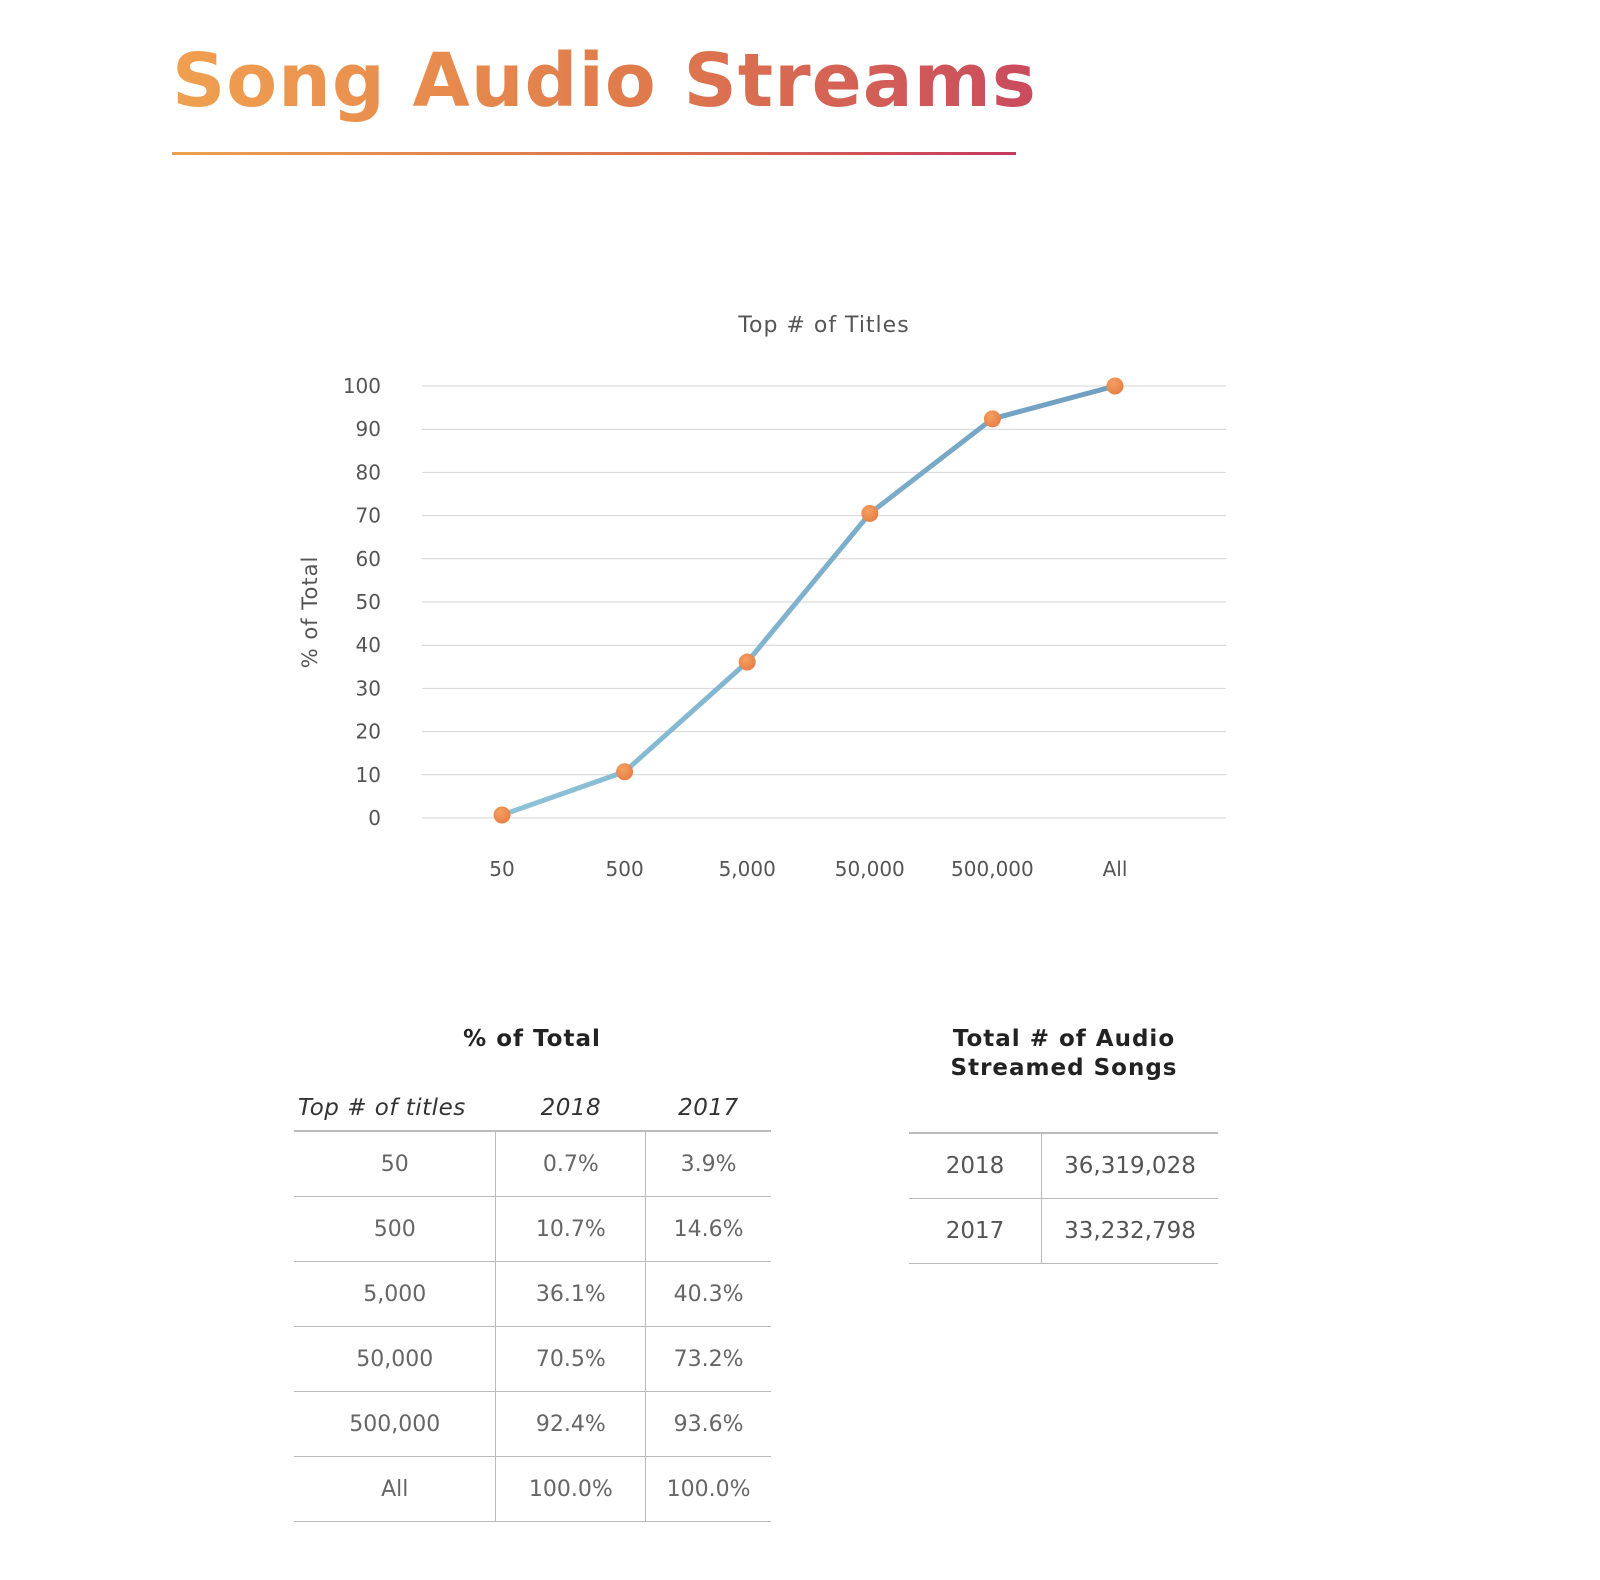 The image size is (1600, 1580). What do you see at coordinates (1064, 1068) in the screenshot?
I see `totals-title-line-2: Streamed Songs` at bounding box center [1064, 1068].